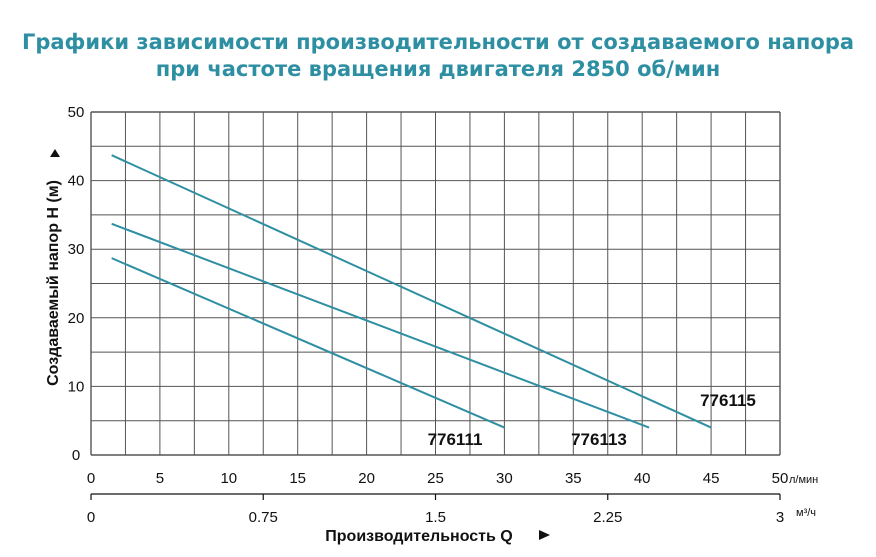 This screenshot has width=876, height=557. Describe the element at coordinates (228, 478) in the screenshot. I see `x-tick-label: 10` at that location.